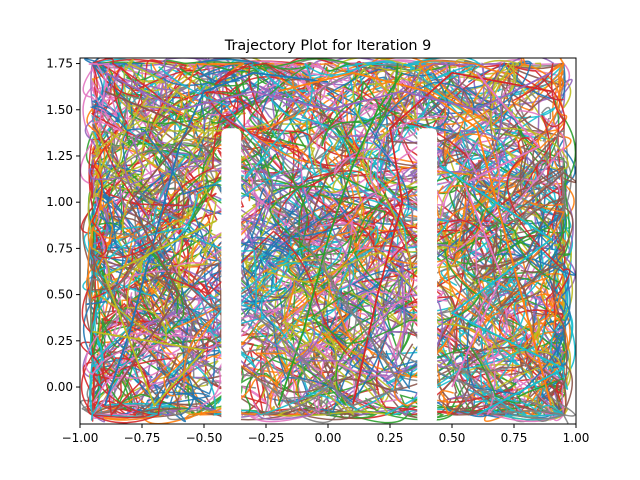 Image resolution: width=640 pixels, height=480 pixels. Describe the element at coordinates (59, 64) in the screenshot. I see `y-tick-label: 1.75` at that location.